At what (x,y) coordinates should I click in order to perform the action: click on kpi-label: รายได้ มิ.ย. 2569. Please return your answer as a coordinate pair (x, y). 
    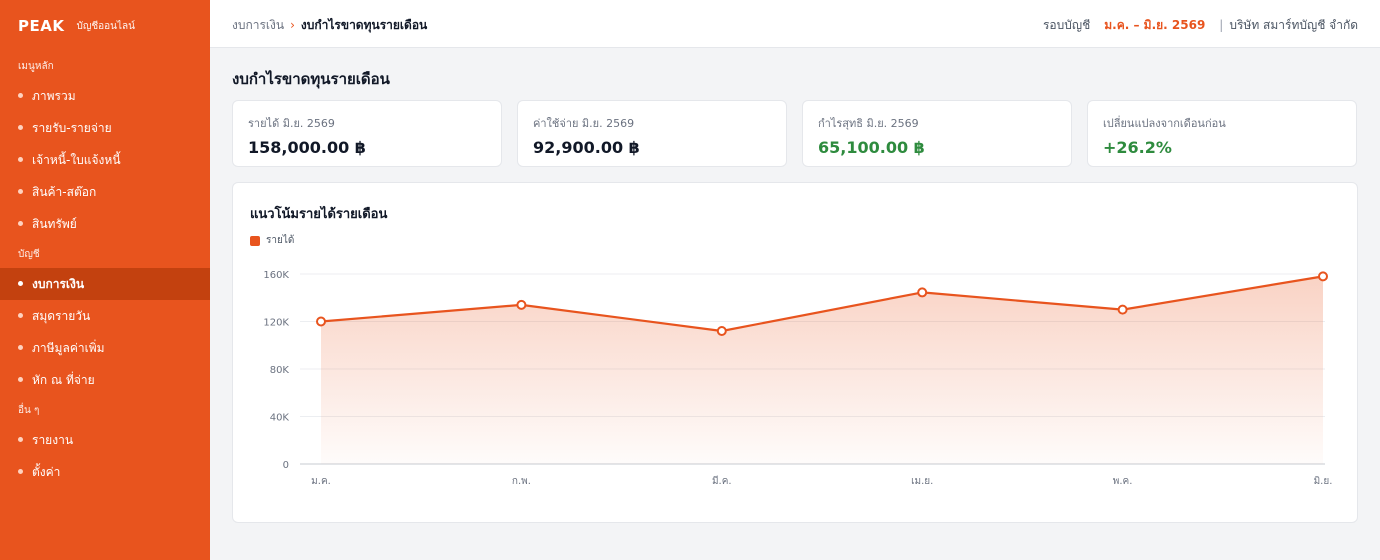
    Looking at the image, I should click on (291, 123).